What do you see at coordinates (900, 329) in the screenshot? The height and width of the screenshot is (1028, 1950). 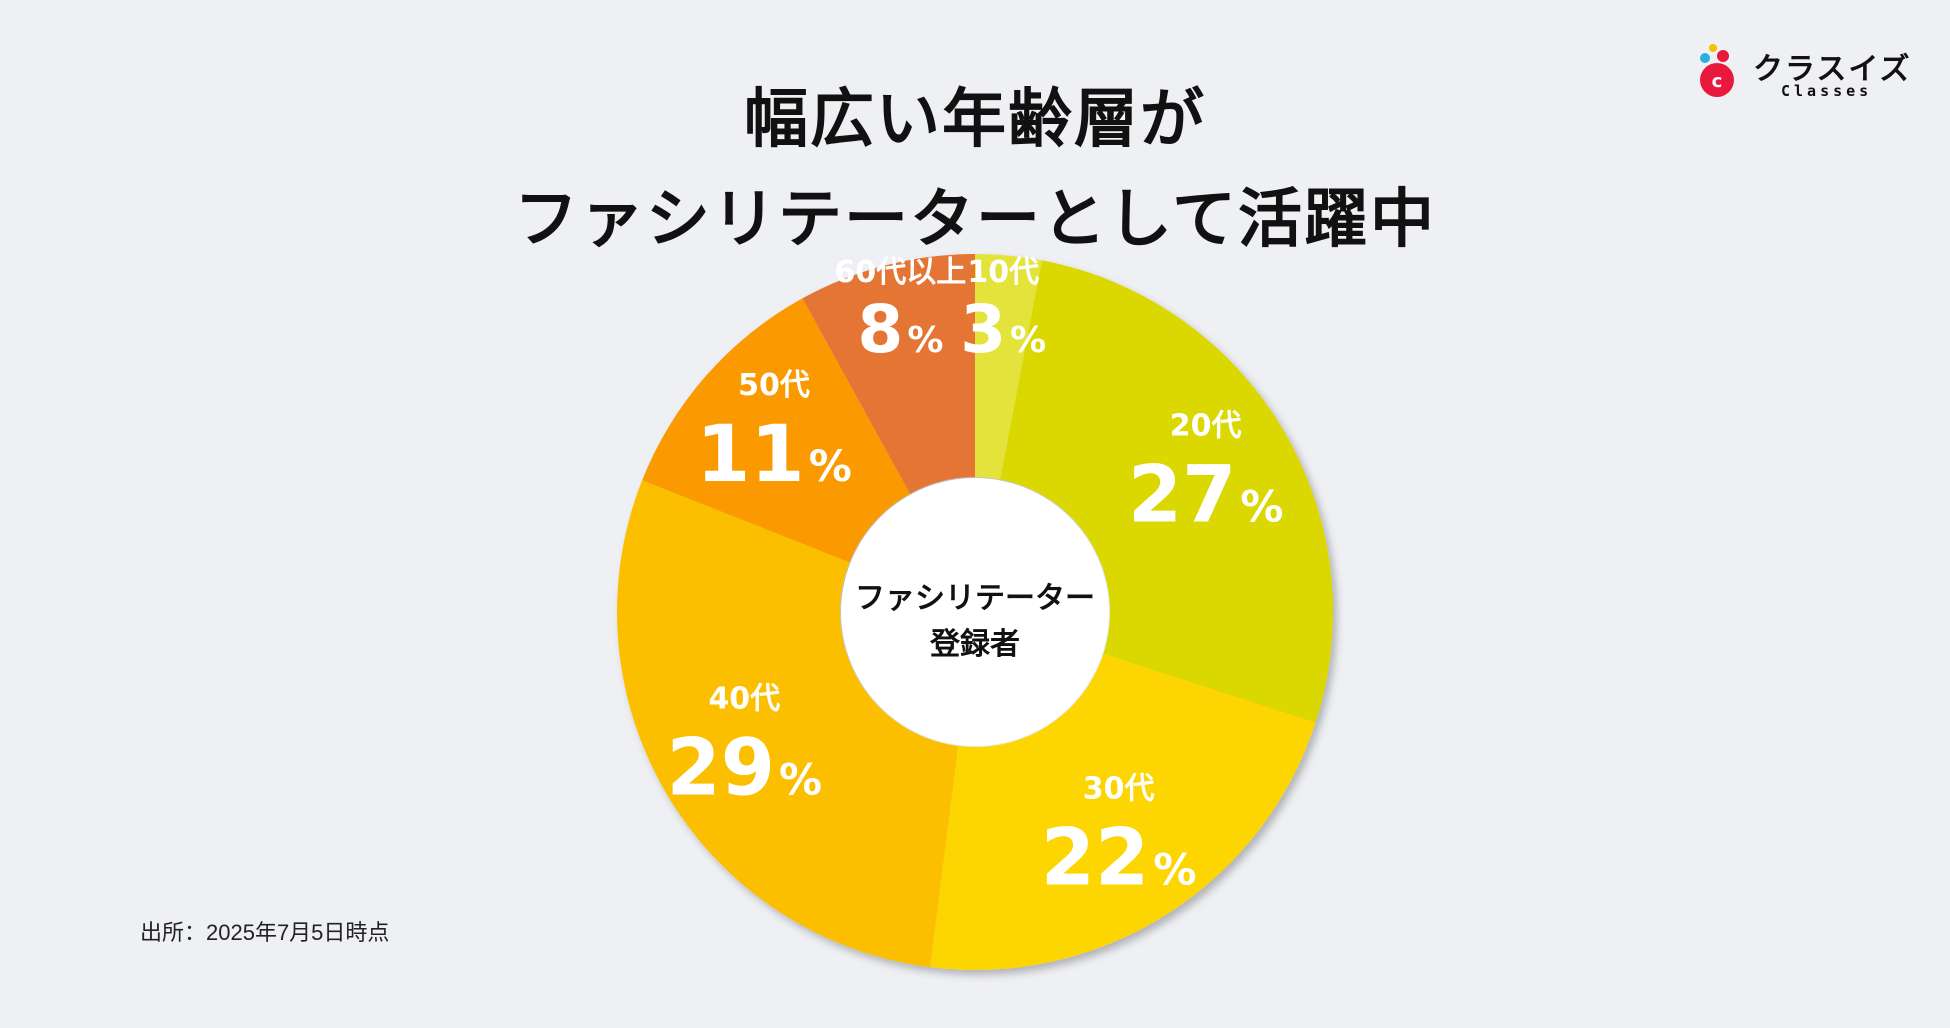 I see `percent-label: 8%` at bounding box center [900, 329].